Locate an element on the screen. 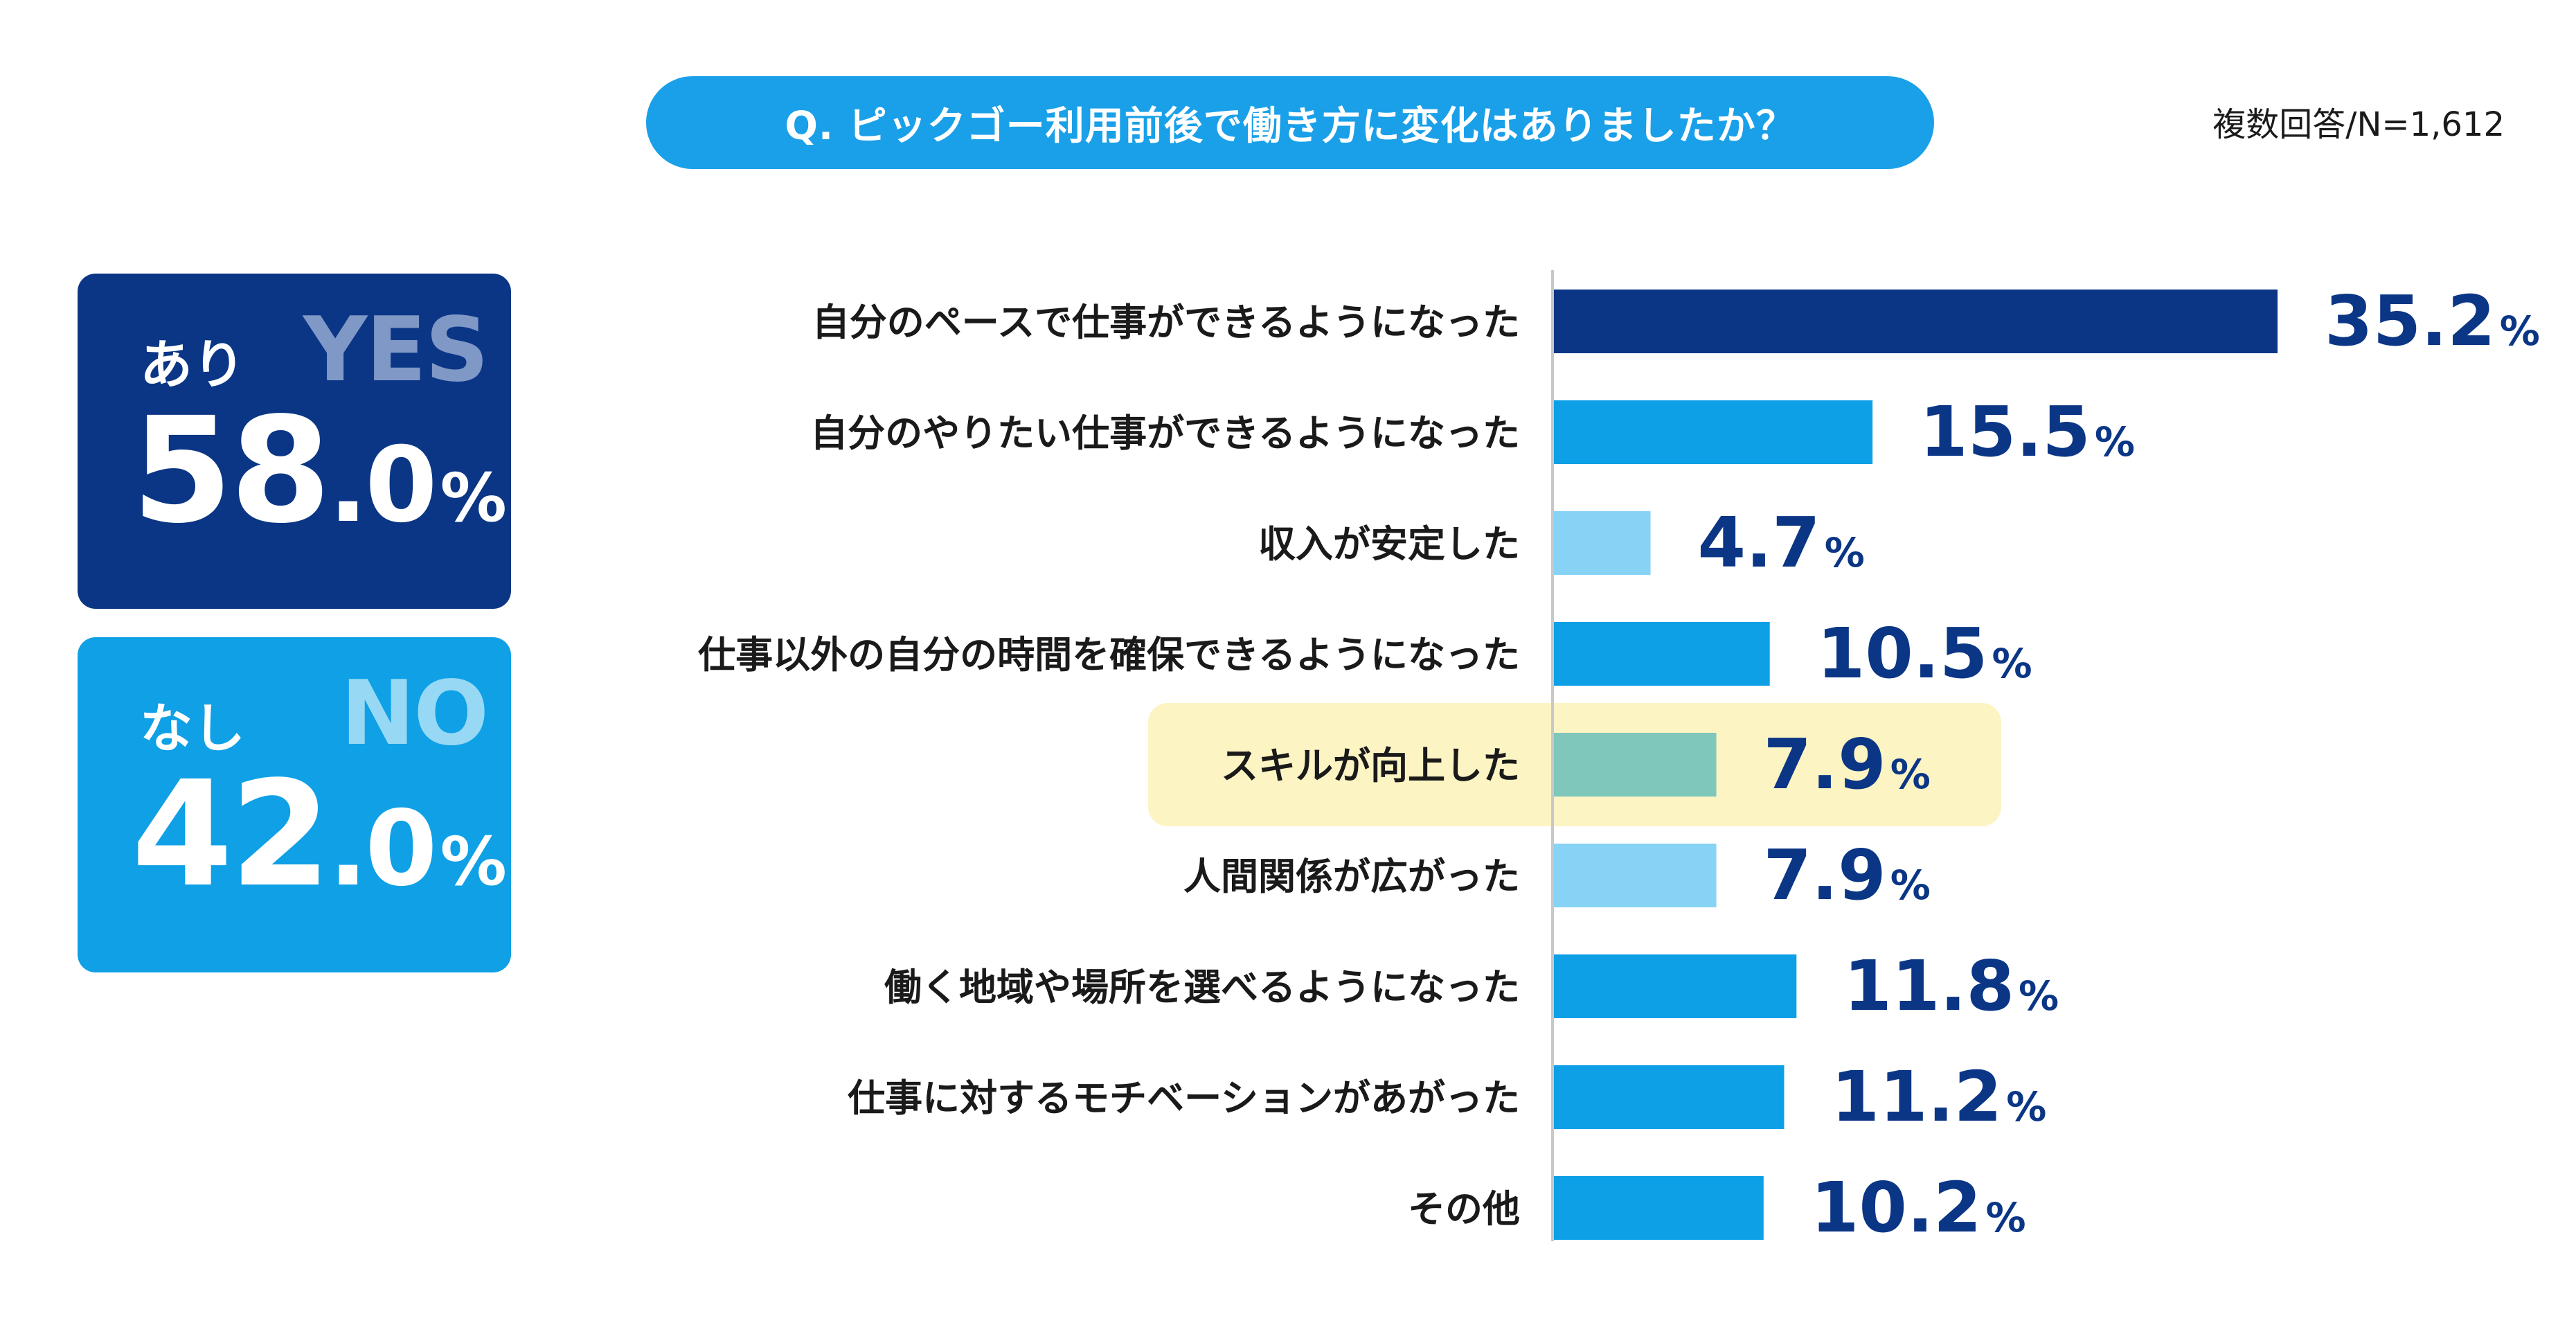  category-label: 自分のやりたい仕事ができるようになった is located at coordinates (1165, 433).